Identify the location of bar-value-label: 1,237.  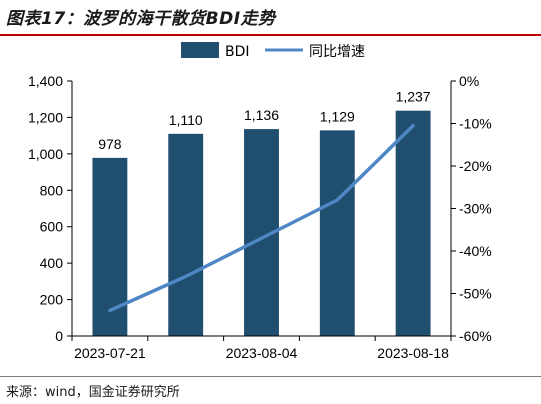
(413, 97).